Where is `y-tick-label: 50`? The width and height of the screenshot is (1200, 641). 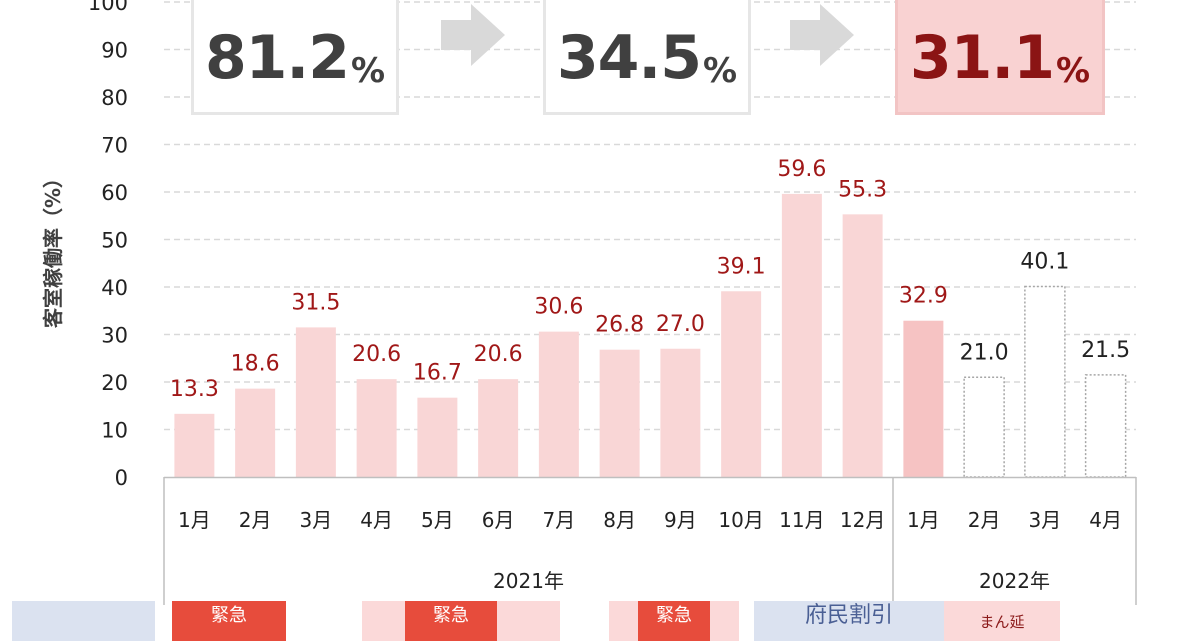
y-tick-label: 50 is located at coordinates (114, 241).